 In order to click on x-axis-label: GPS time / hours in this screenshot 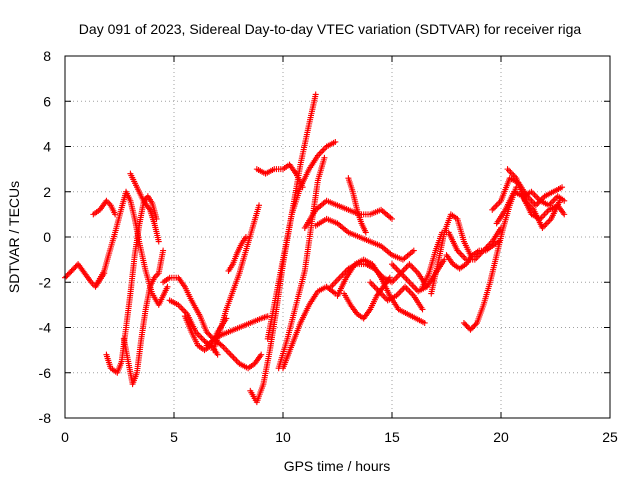, I will do `click(337, 466)`.